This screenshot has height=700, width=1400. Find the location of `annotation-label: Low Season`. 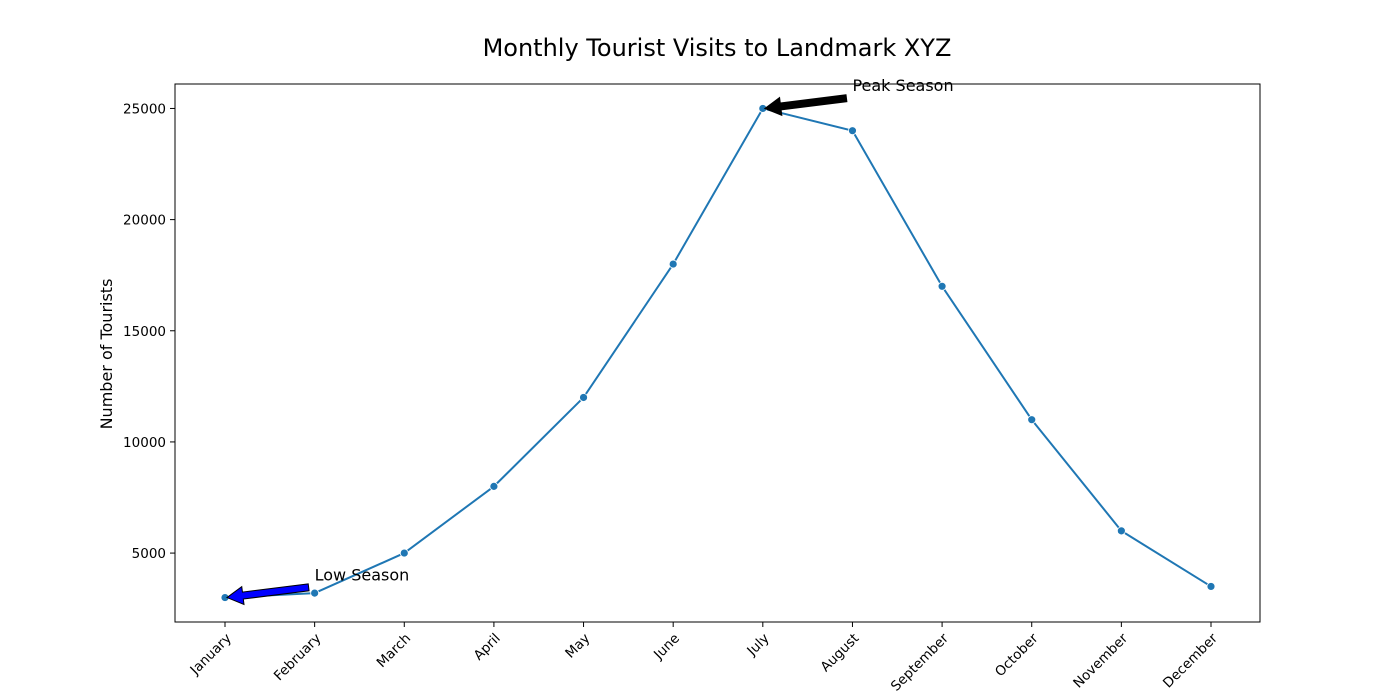

annotation-label: Low Season is located at coordinates (362, 574).